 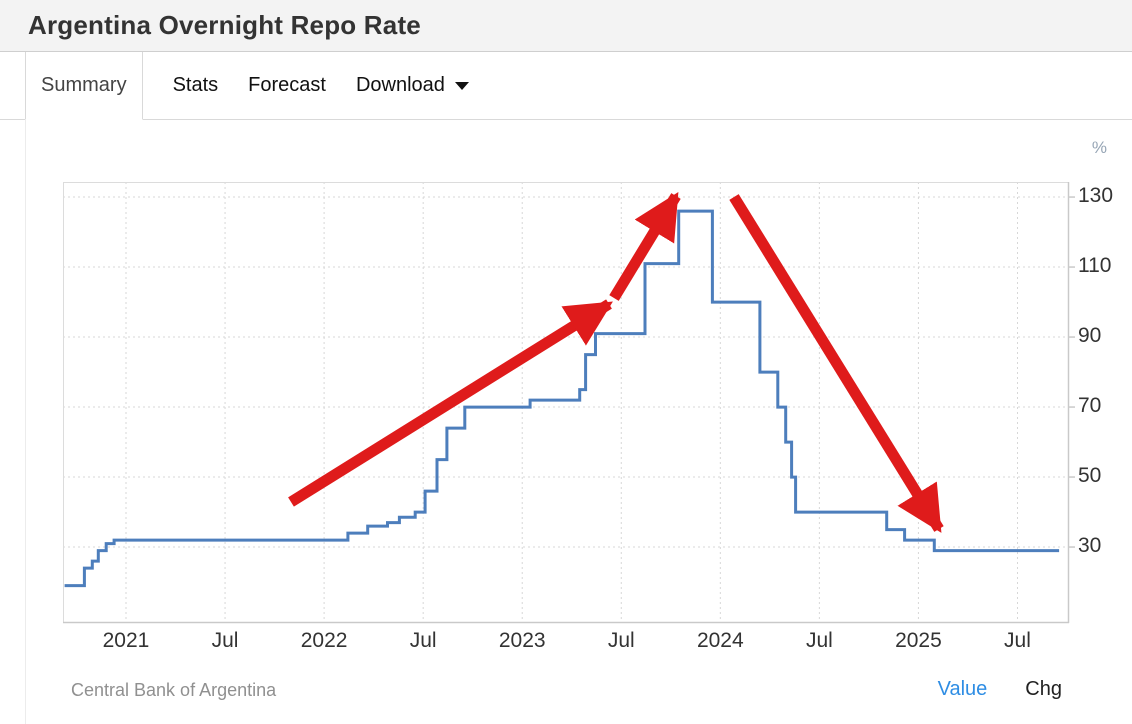 What do you see at coordinates (720, 640) in the screenshot?
I see `x-tick-label: 2024` at bounding box center [720, 640].